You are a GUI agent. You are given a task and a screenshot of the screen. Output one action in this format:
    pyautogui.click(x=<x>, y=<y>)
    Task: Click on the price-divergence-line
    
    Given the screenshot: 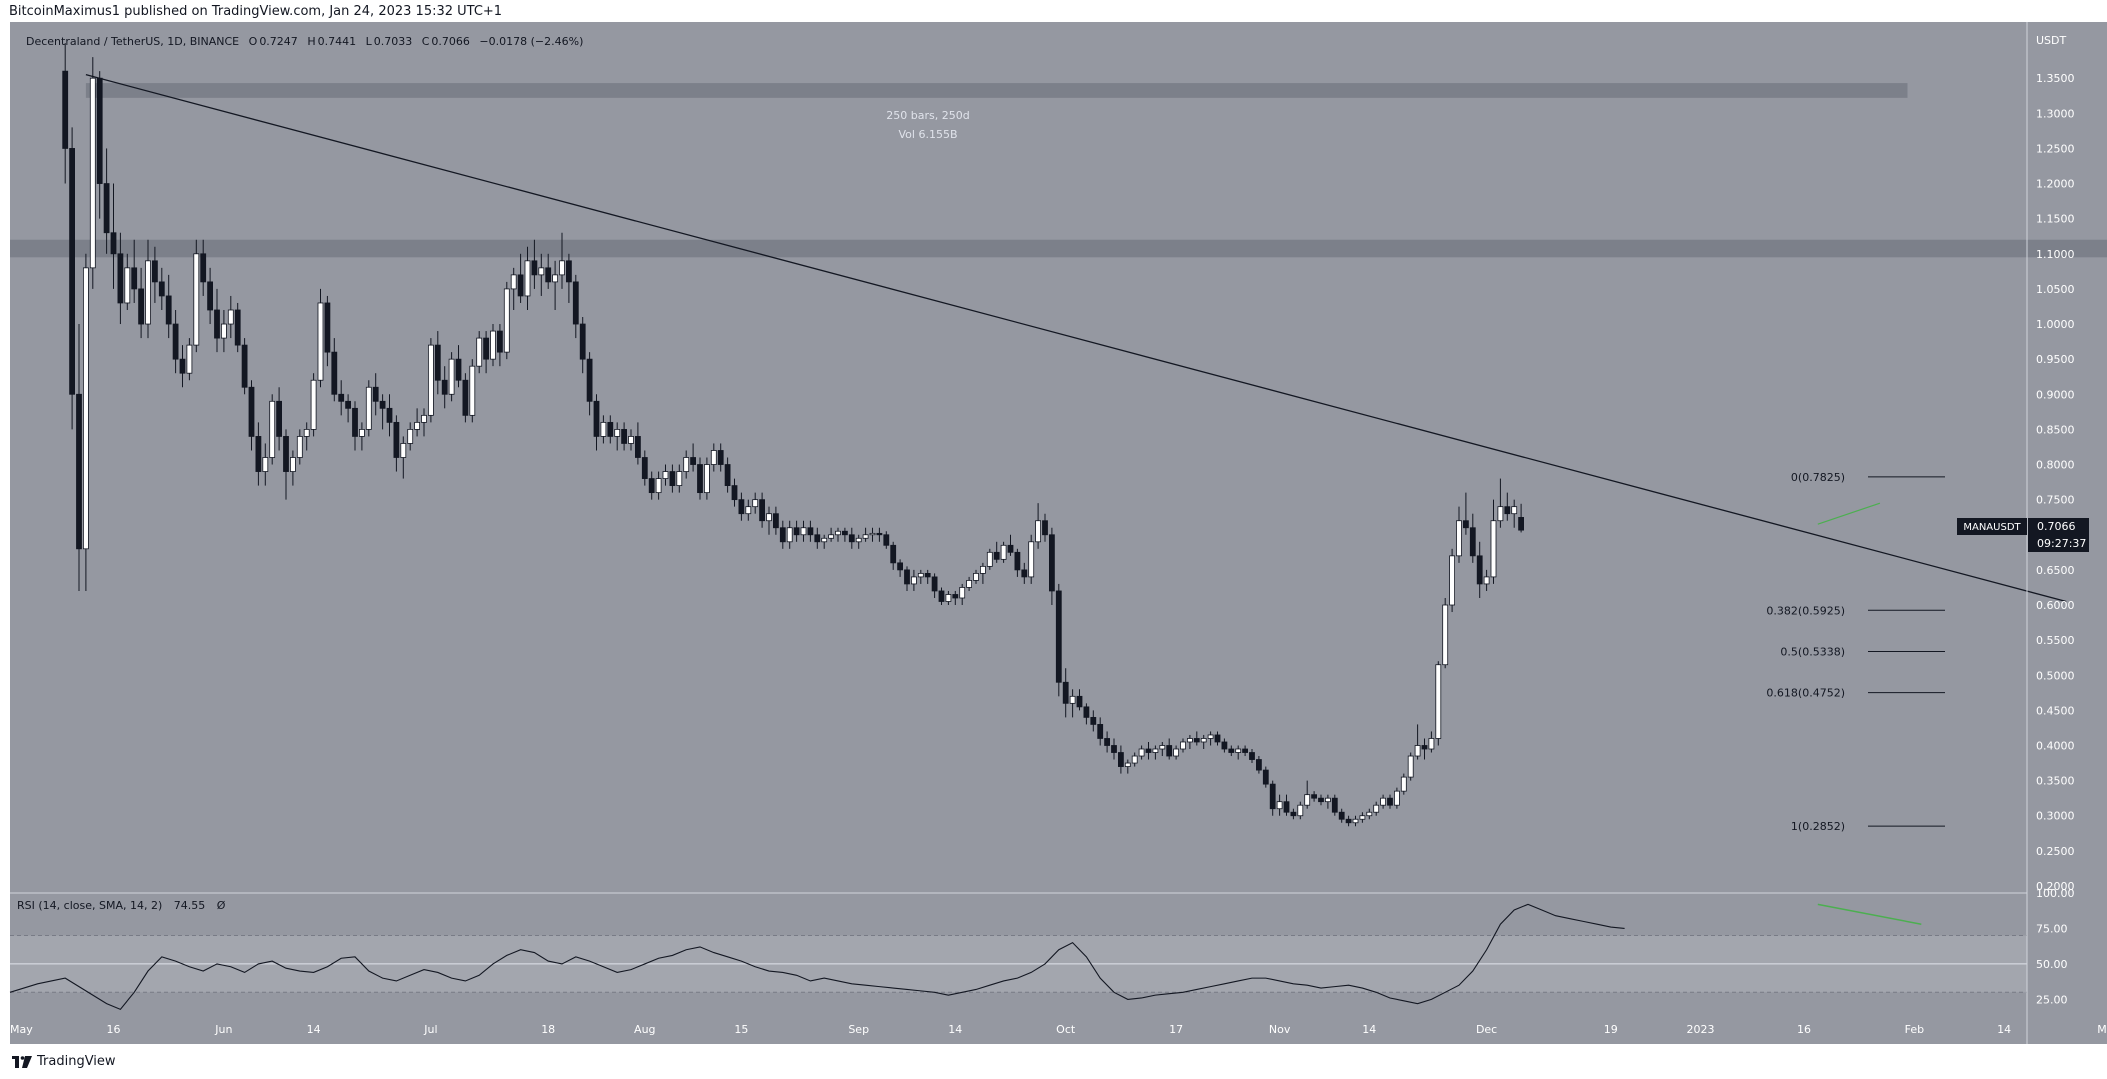 What is the action you would take?
    pyautogui.click(x=1849, y=513)
    